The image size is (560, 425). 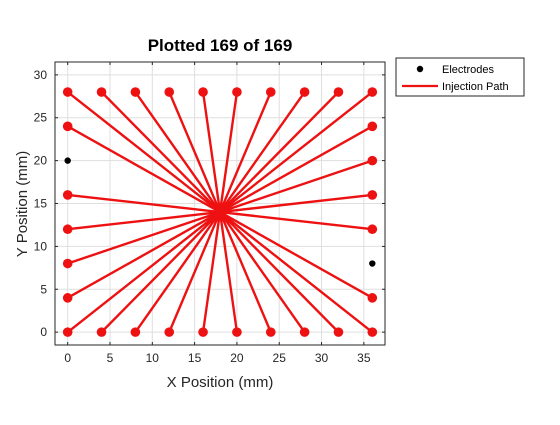 I want to click on injection-center-marker, so click(x=220, y=212).